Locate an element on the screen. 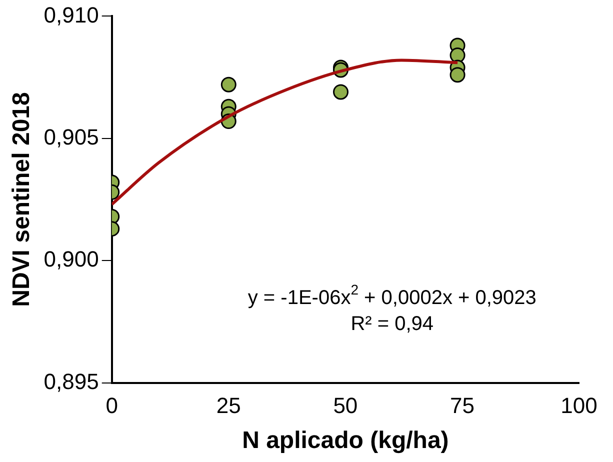  x-tick-label: 0 is located at coordinates (112, 405).